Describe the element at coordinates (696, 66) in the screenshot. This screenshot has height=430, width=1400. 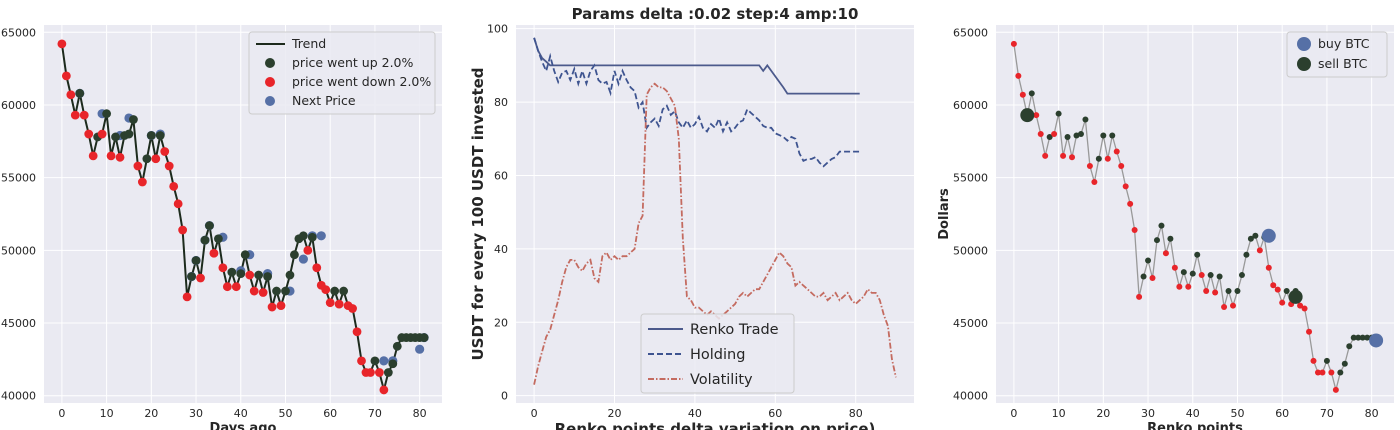
I see `series-renko-trade` at that location.